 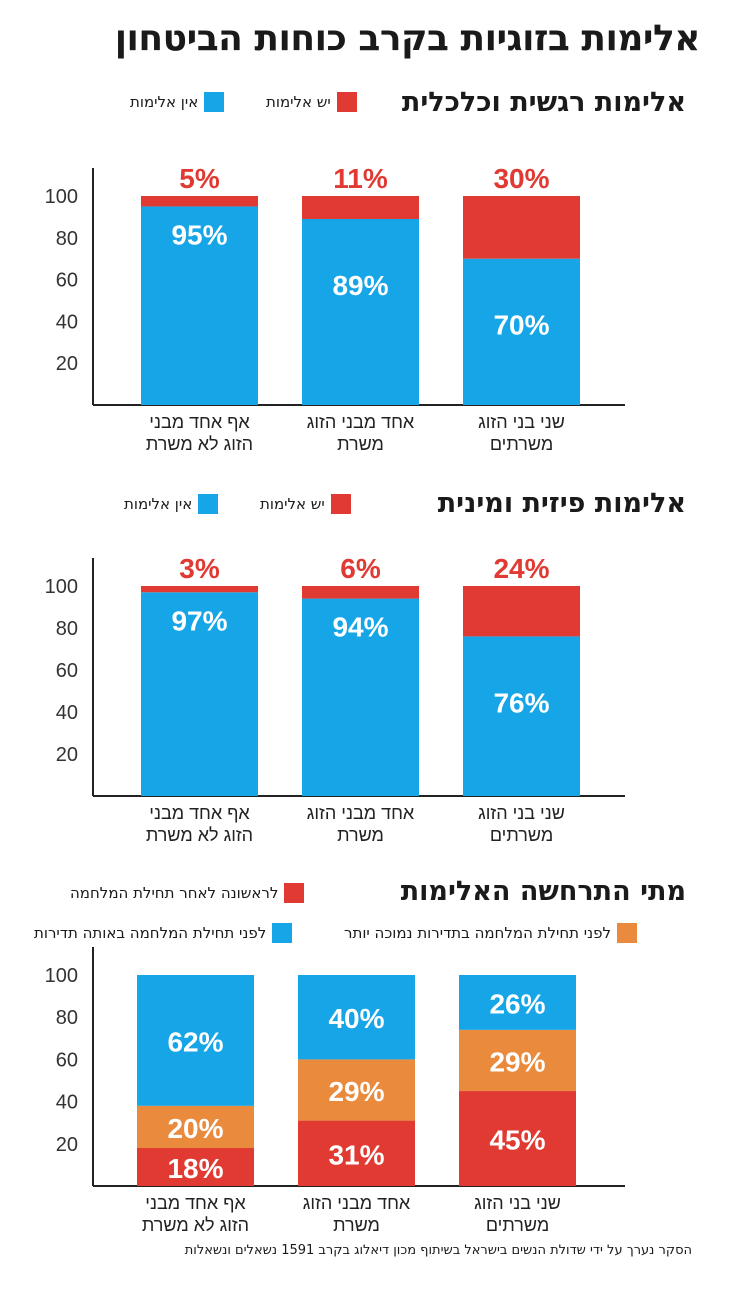 I want to click on data-label: 76%, so click(x=521, y=702).